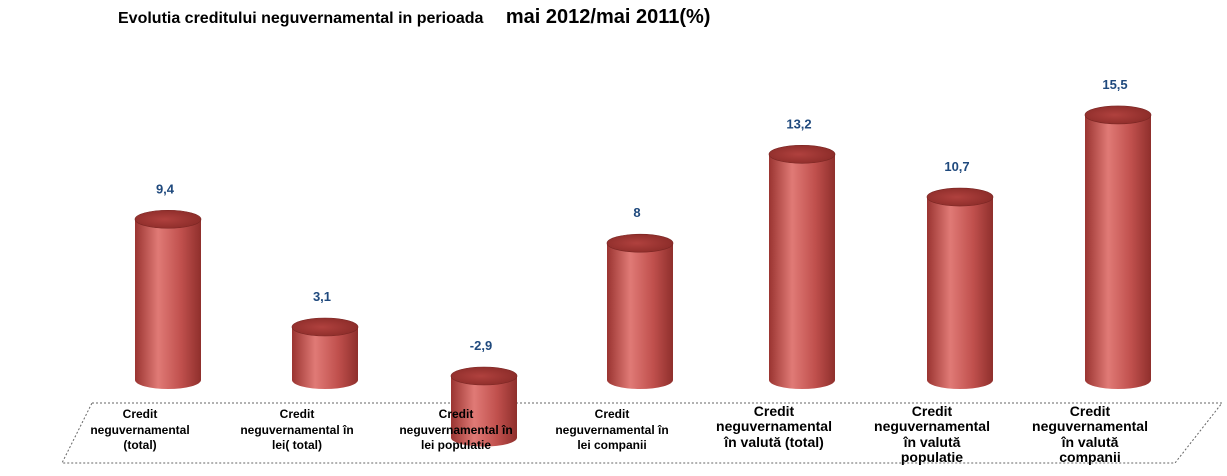 This screenshot has width=1227, height=476. I want to click on category-label: Credit neguvernamental în lei populatie, so click(456, 430).